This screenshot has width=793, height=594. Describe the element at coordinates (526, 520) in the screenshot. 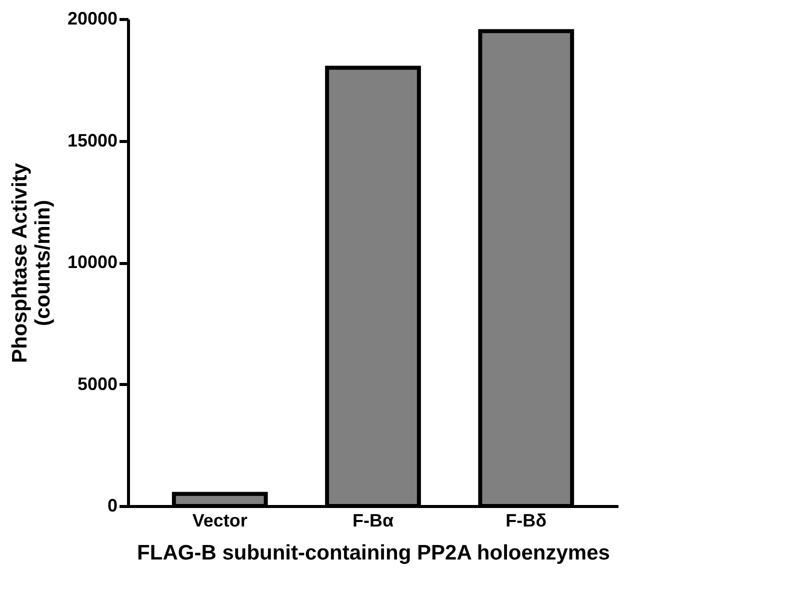

I see `x-tick-label: F-Bδ` at that location.